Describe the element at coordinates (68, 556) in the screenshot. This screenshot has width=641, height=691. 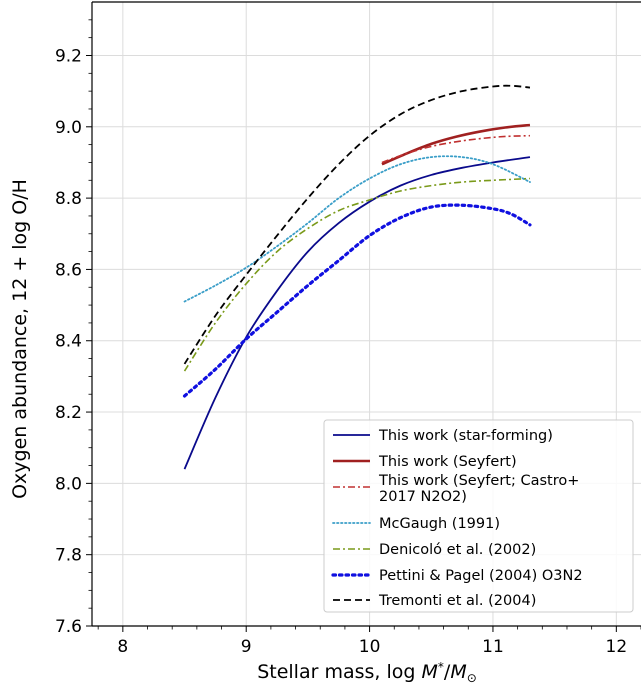
I see `y-tick-label: 7.8` at that location.